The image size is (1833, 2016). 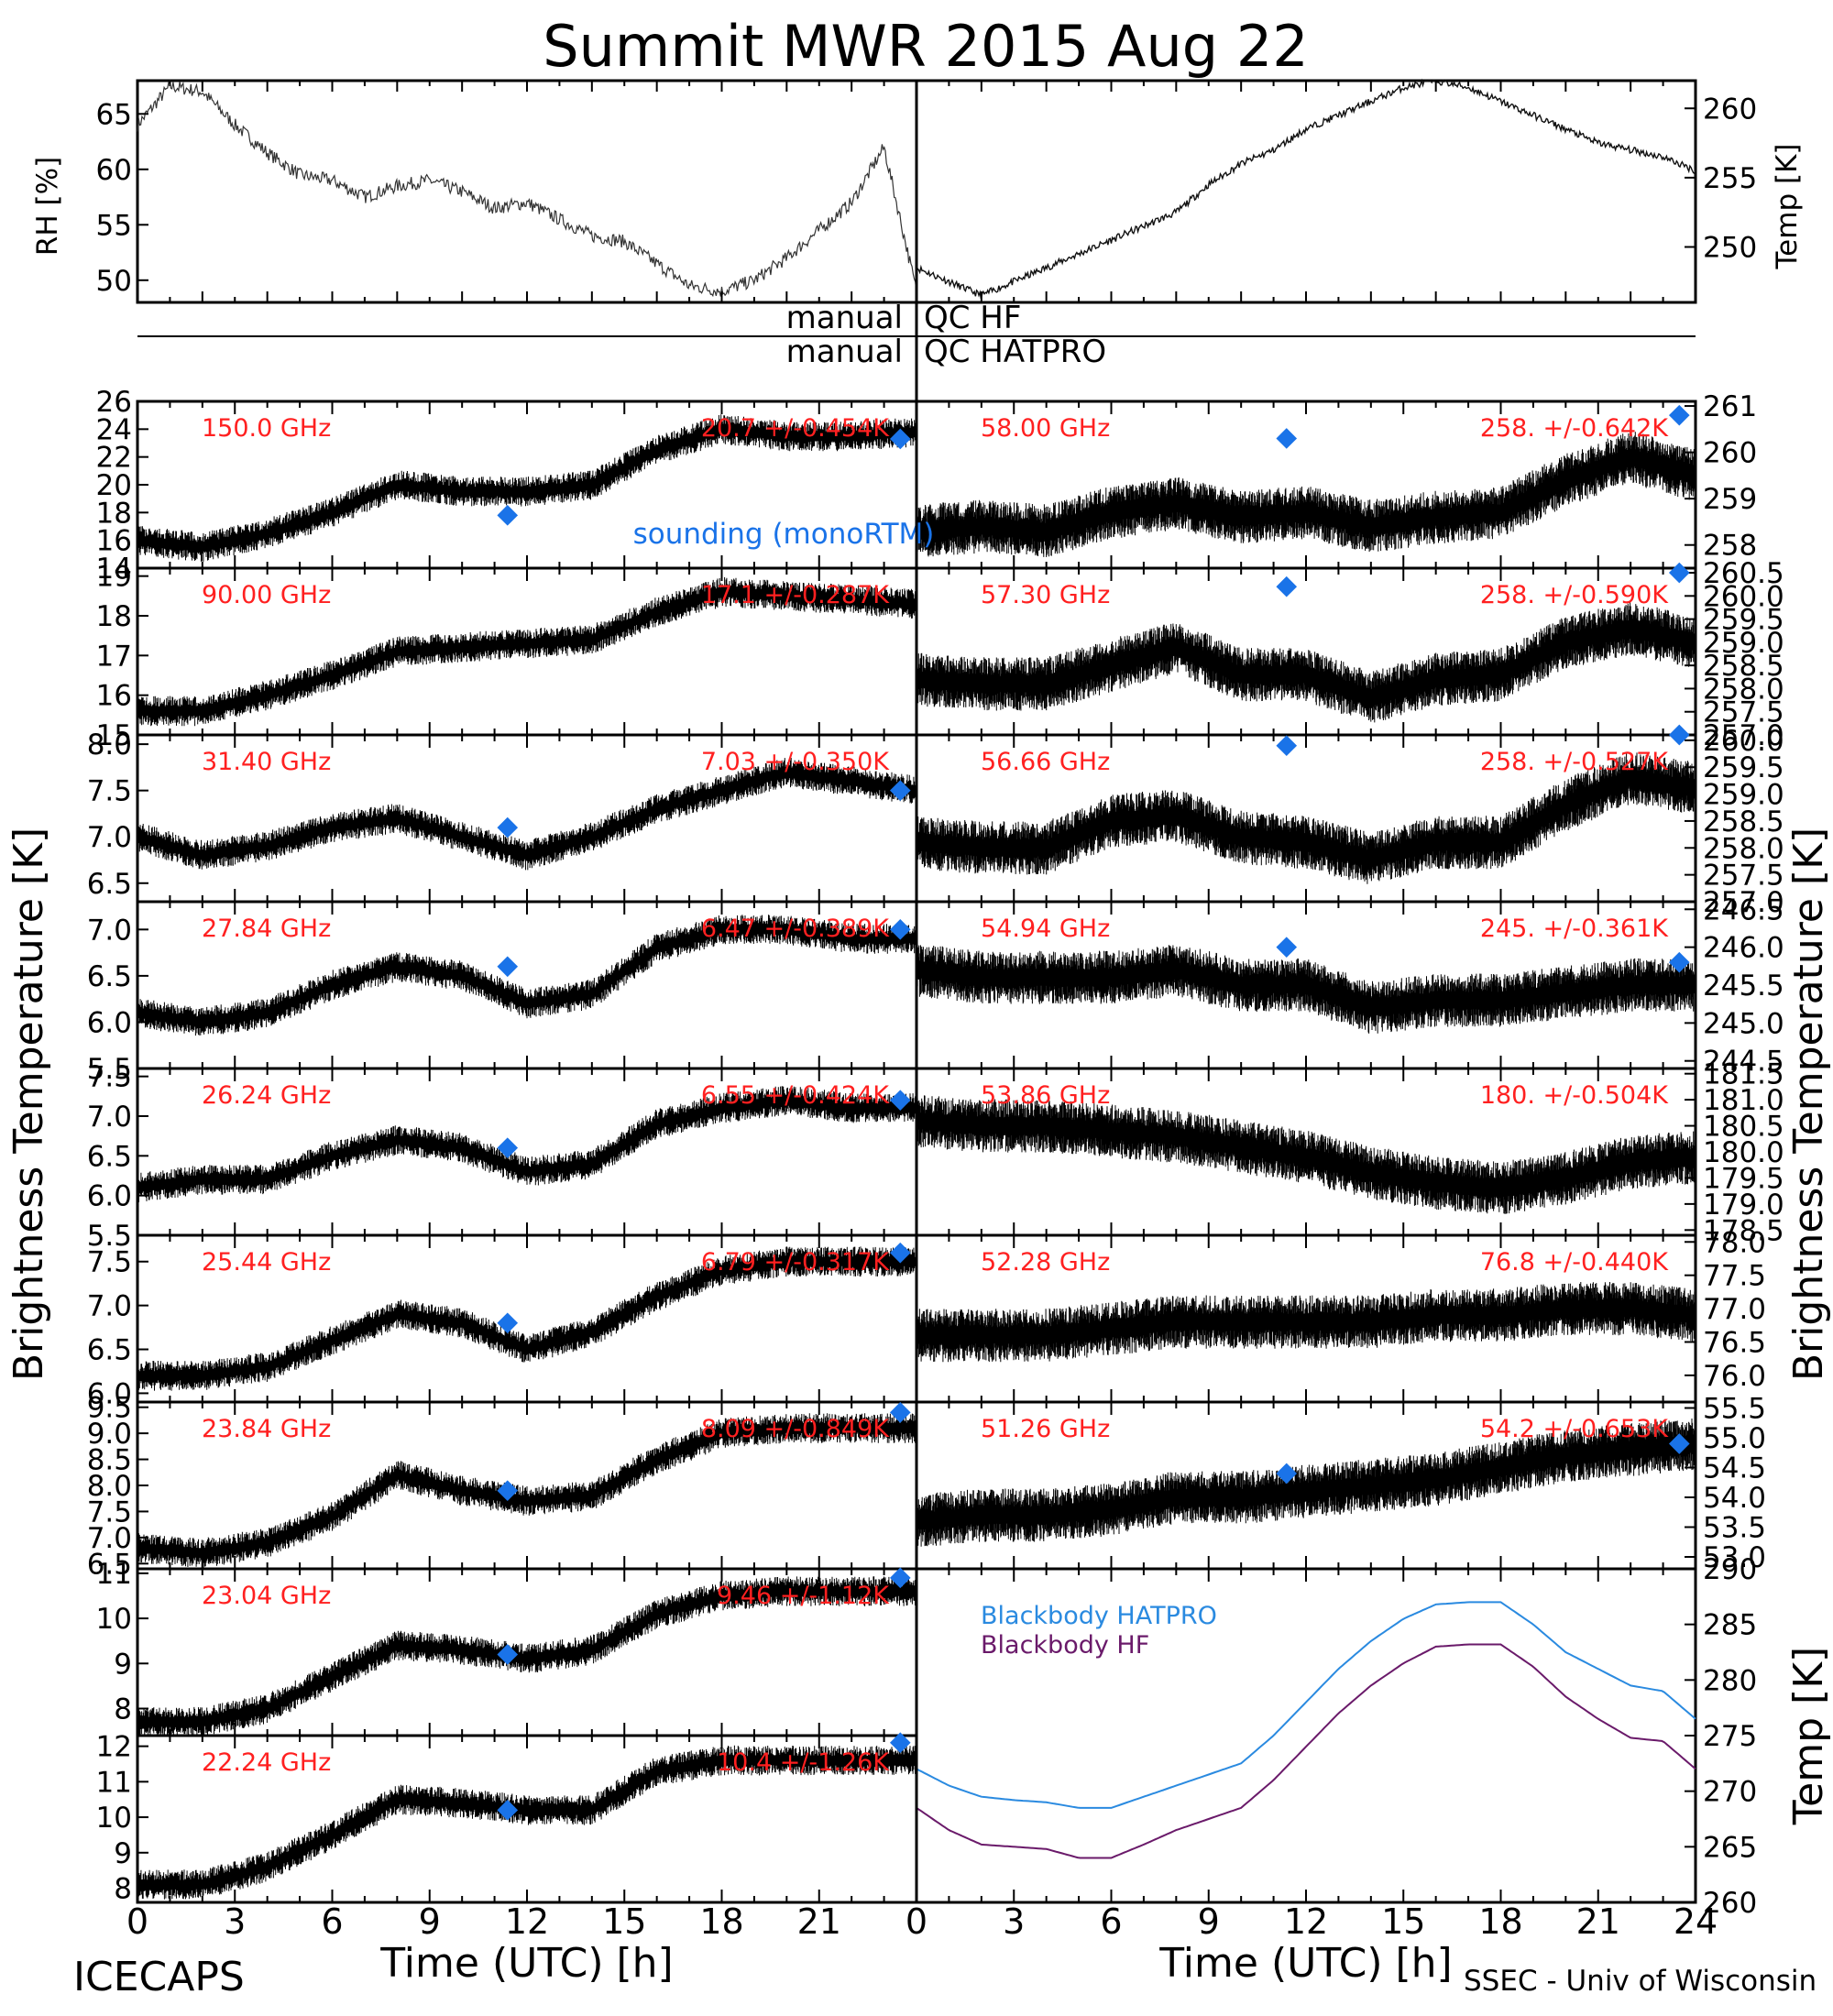 I want to click on channel-2384-ytick-label: 8.5, so click(x=109, y=1460).